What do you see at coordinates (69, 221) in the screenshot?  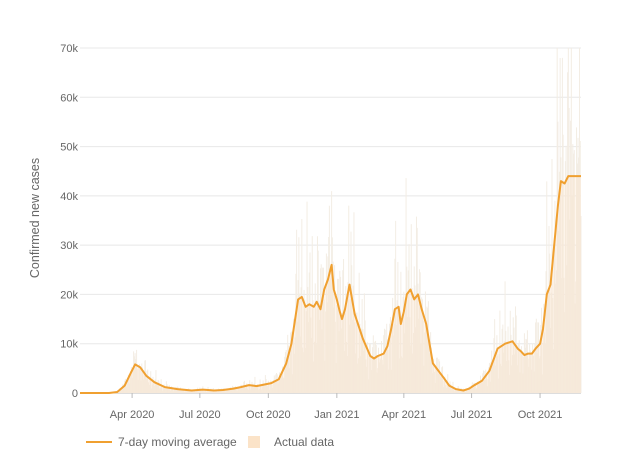 I see `y-axis-ticks: 0 10k 20k 30k 40k 50k 60k 70k` at bounding box center [69, 221].